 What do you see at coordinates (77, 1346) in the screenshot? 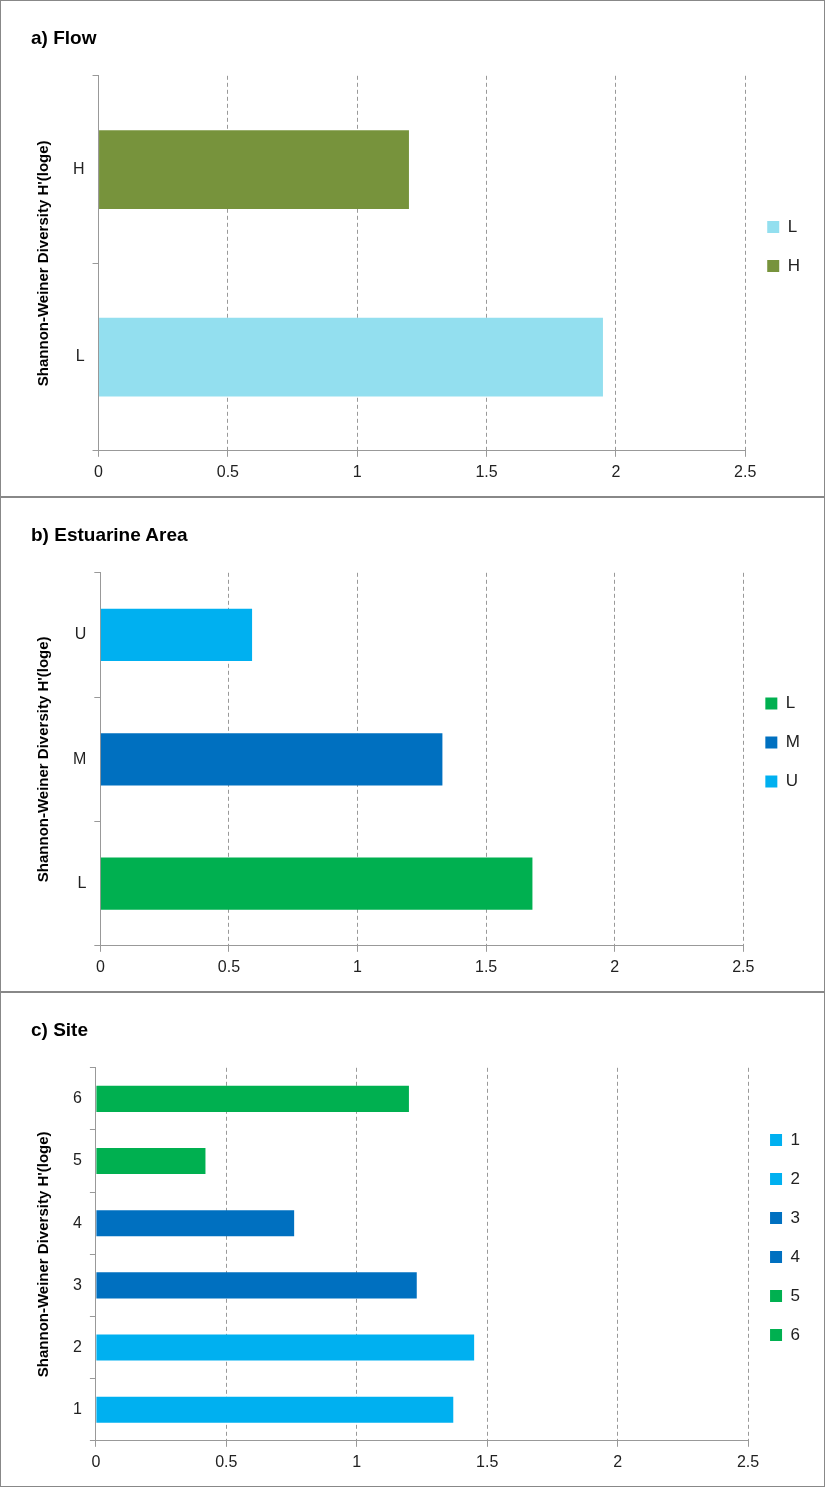
I see `y-tick-label: 2` at bounding box center [77, 1346].